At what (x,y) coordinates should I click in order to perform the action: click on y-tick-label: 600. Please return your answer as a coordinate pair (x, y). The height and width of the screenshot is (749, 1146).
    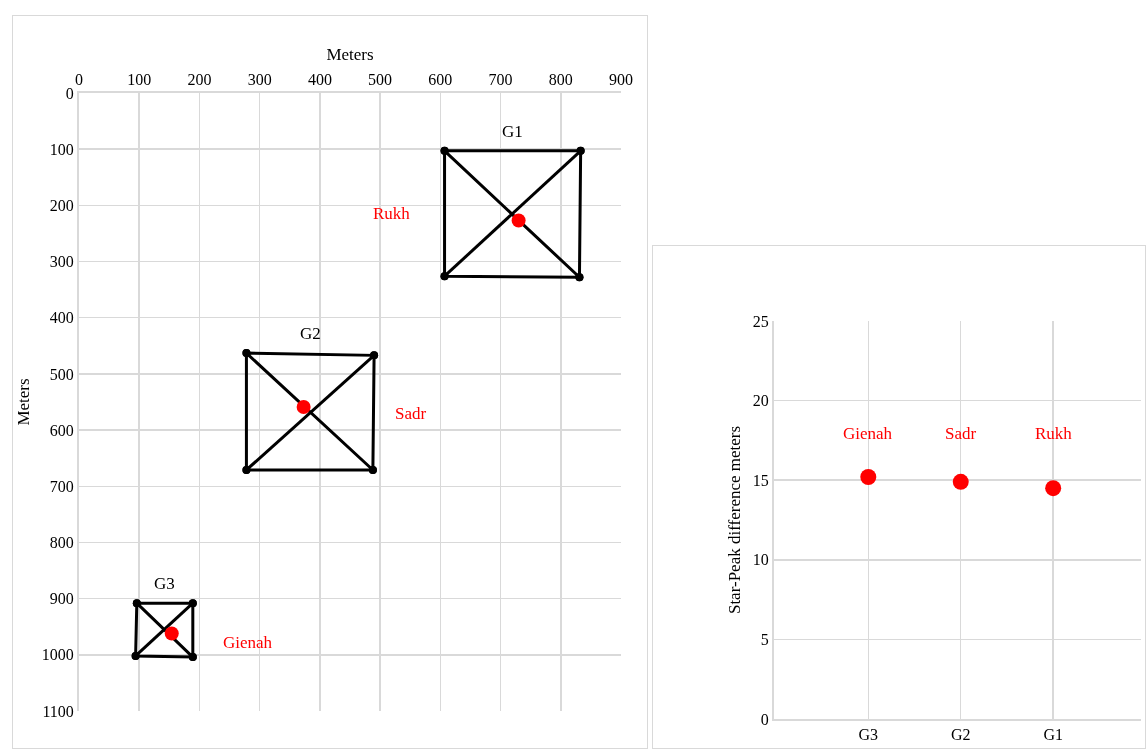
    Looking at the image, I should click on (61, 430).